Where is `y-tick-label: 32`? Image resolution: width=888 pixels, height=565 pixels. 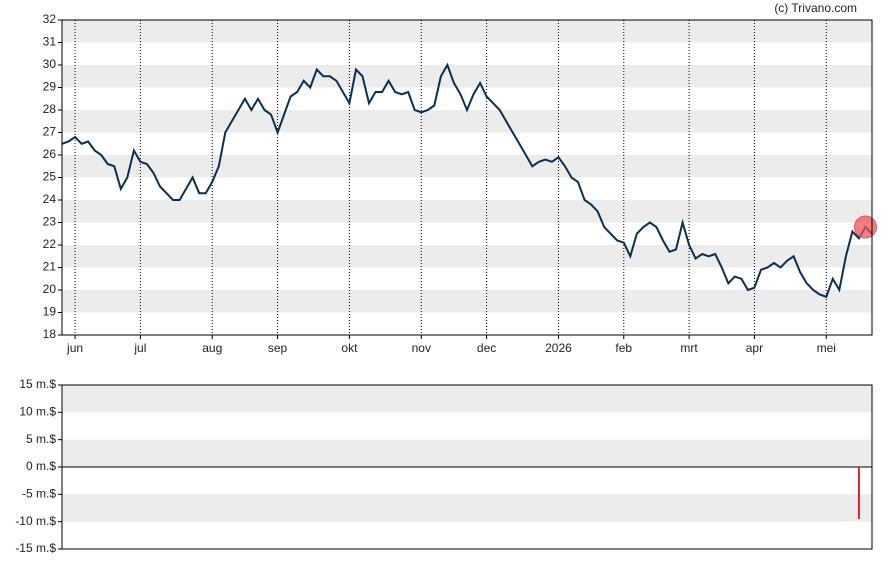
y-tick-label: 32 is located at coordinates (50, 19).